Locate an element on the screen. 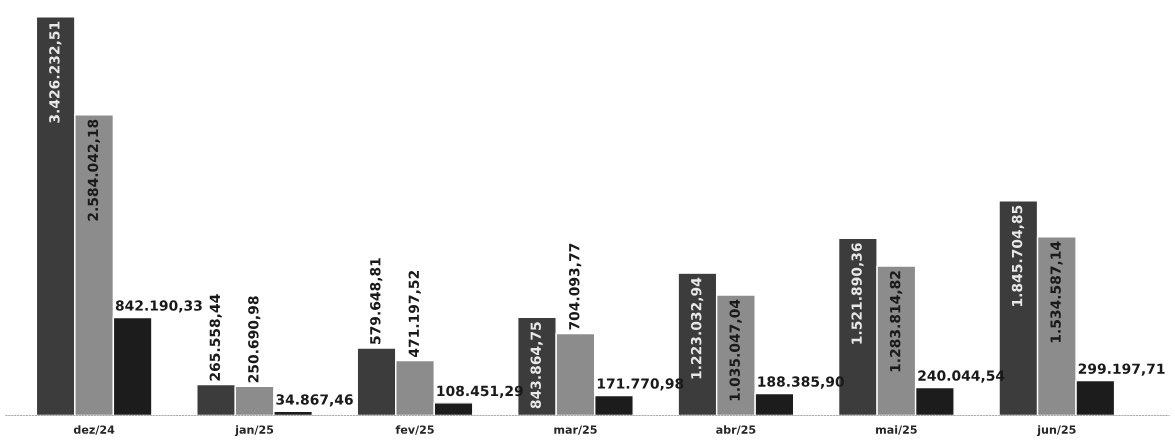 The image size is (1175, 442). data-label: 1.035.047,04 is located at coordinates (735, 350).